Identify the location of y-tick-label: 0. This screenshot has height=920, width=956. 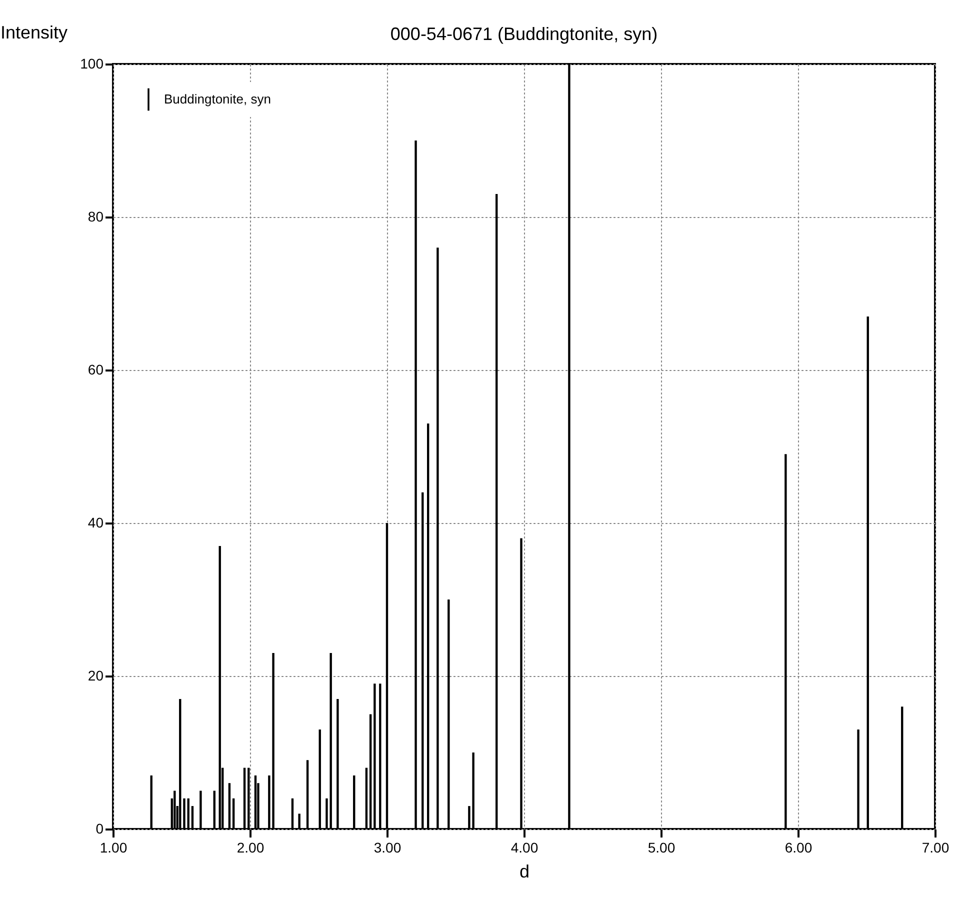
(100, 828).